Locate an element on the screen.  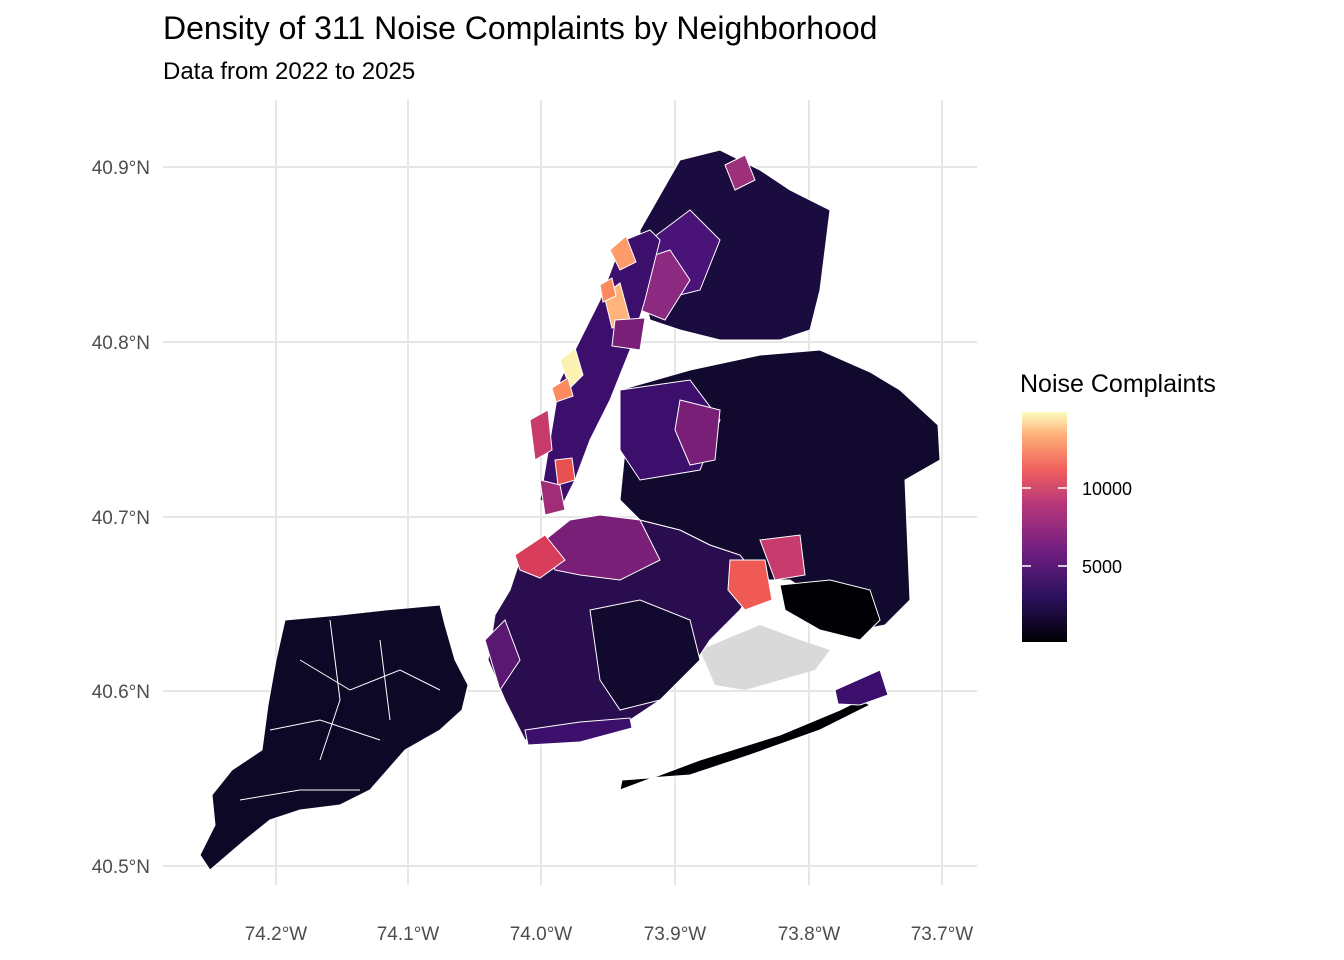
region-rockaways-east is located at coordinates (861, 687).